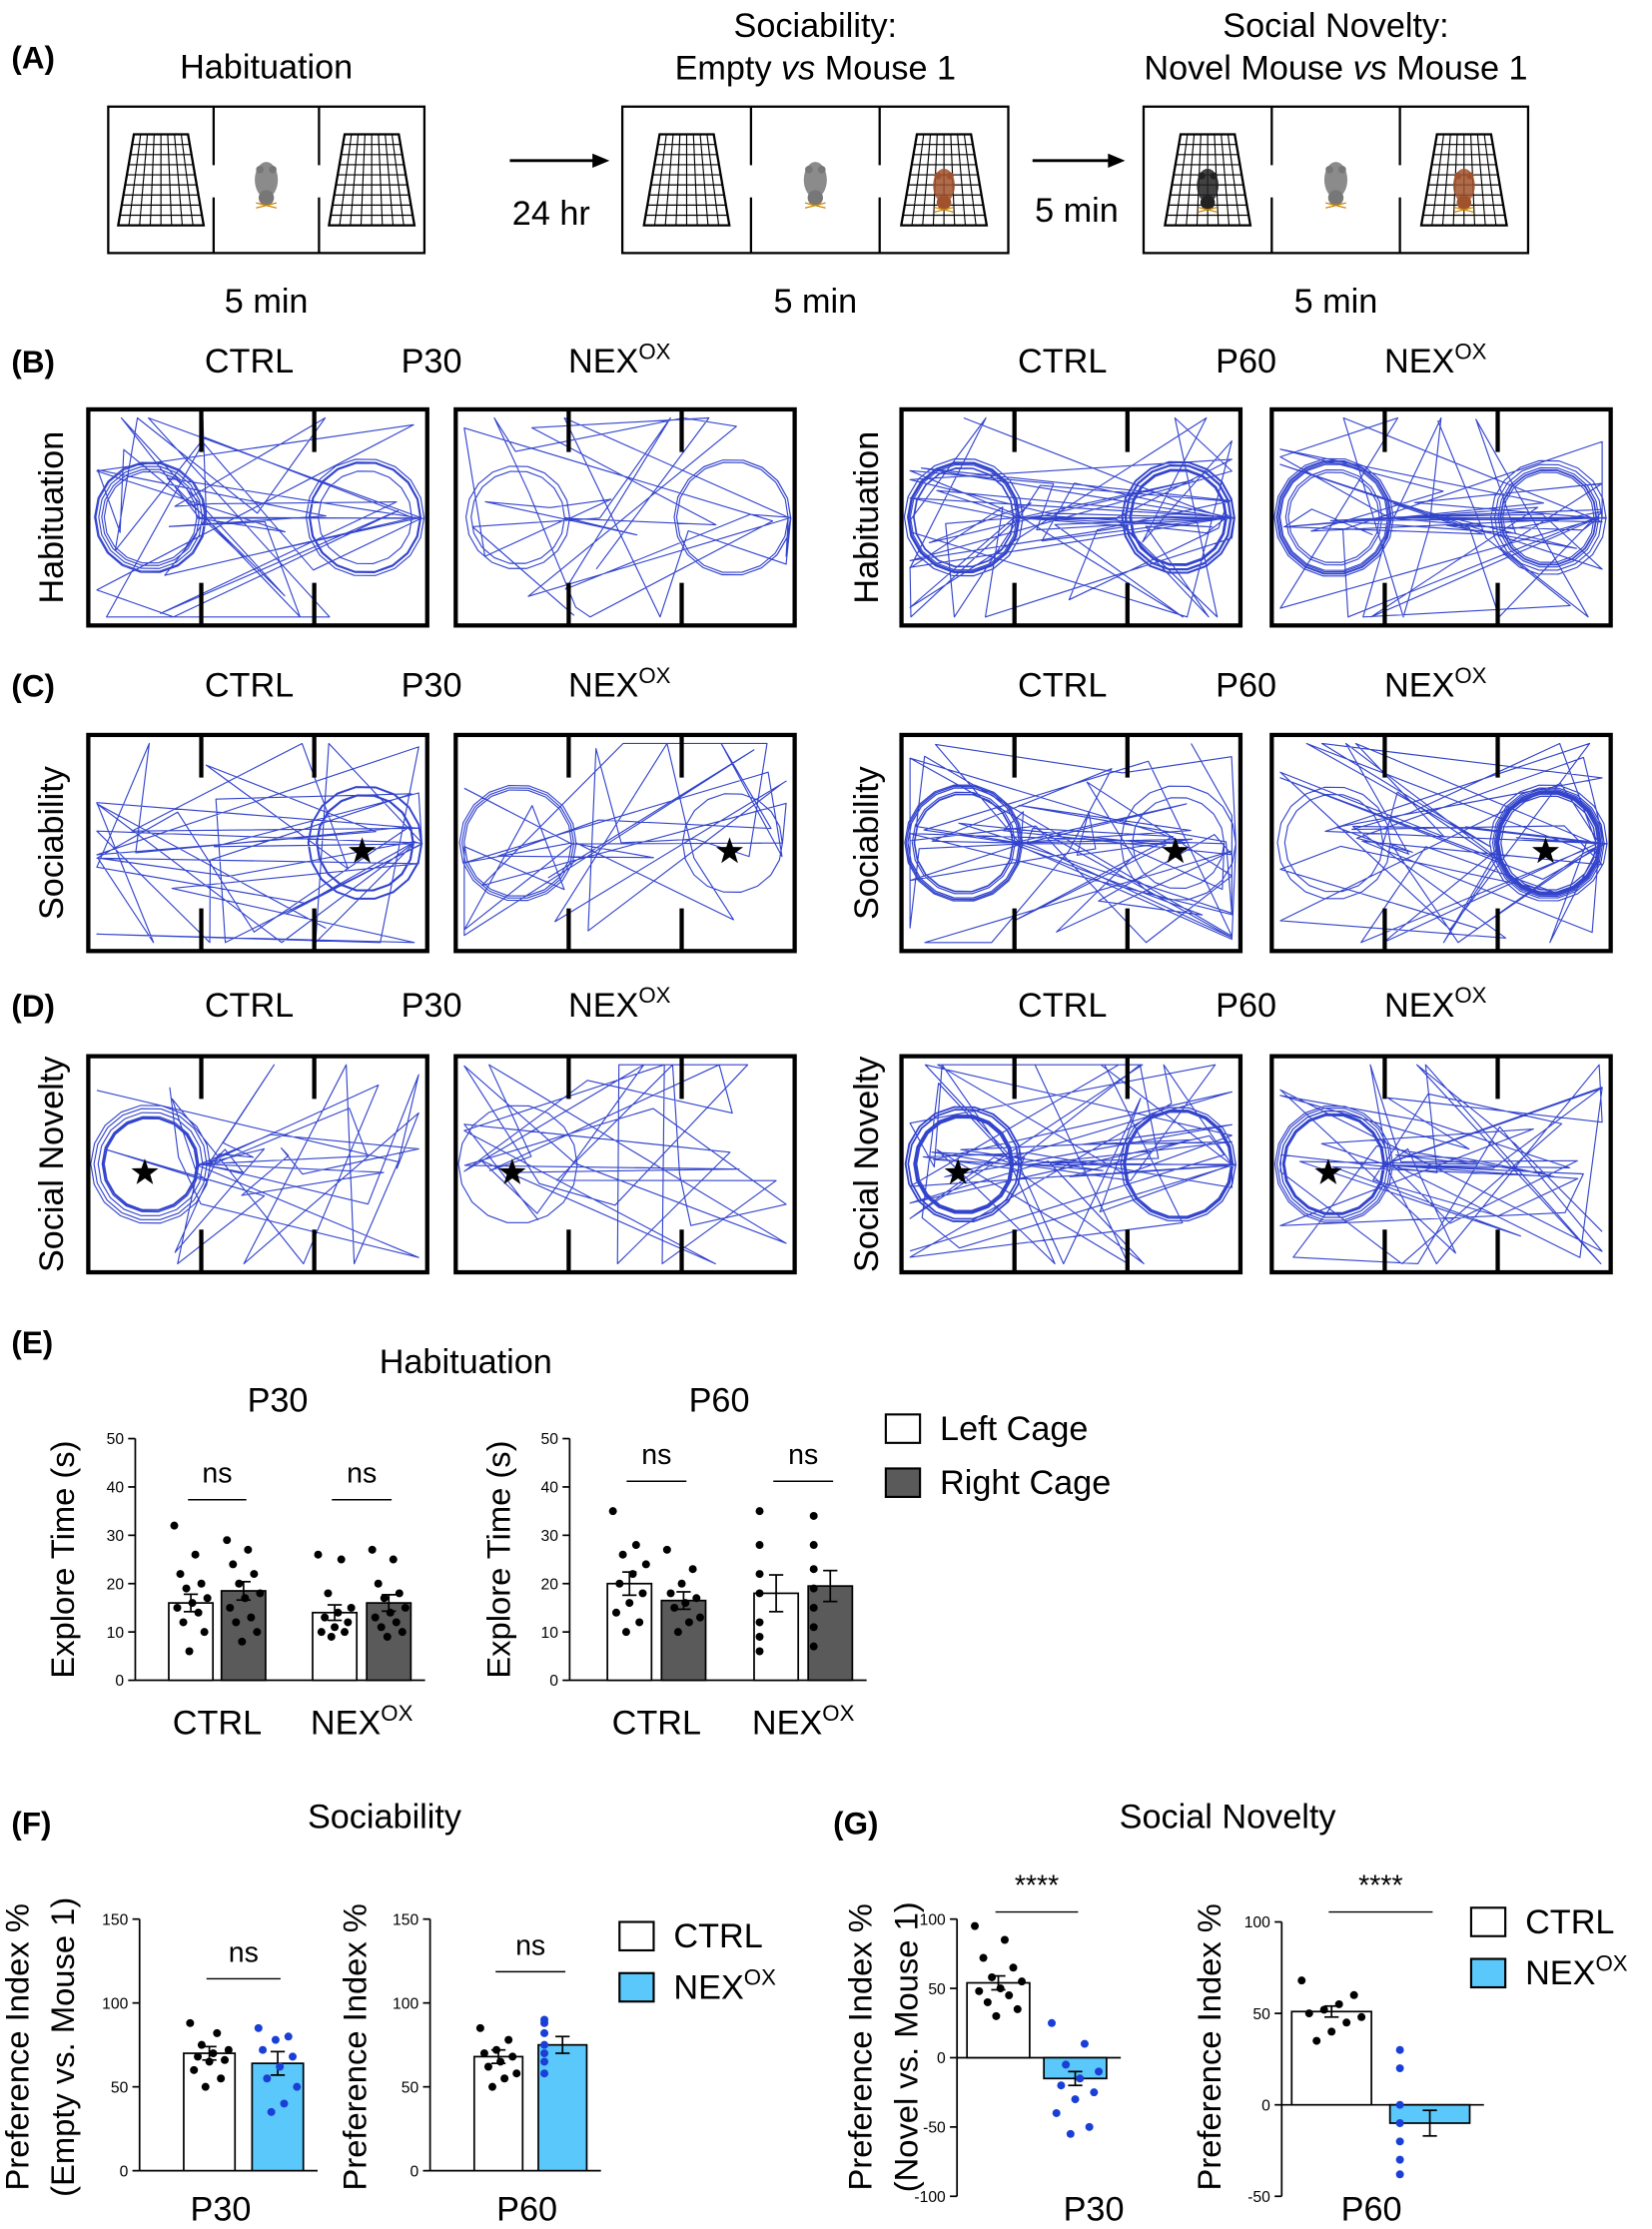 The height and width of the screenshot is (2229, 1652). Describe the element at coordinates (787, 1724) in the screenshot. I see `x-tick-label-base: NEX` at that location.